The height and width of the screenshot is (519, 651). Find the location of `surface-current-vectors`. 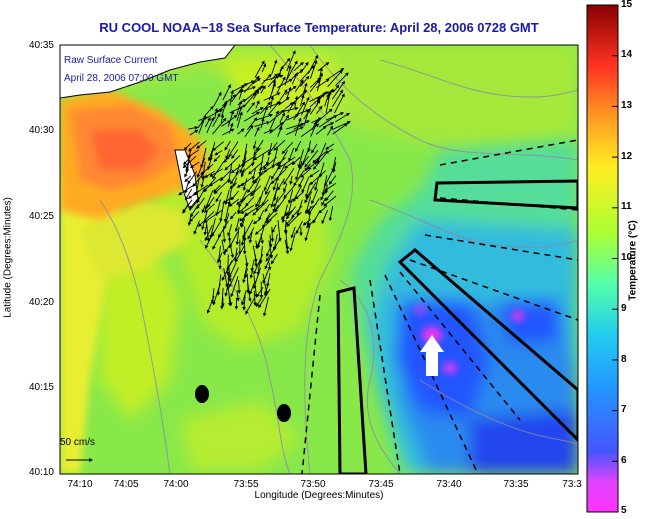

surface-current-vectors is located at coordinates (264, 183).